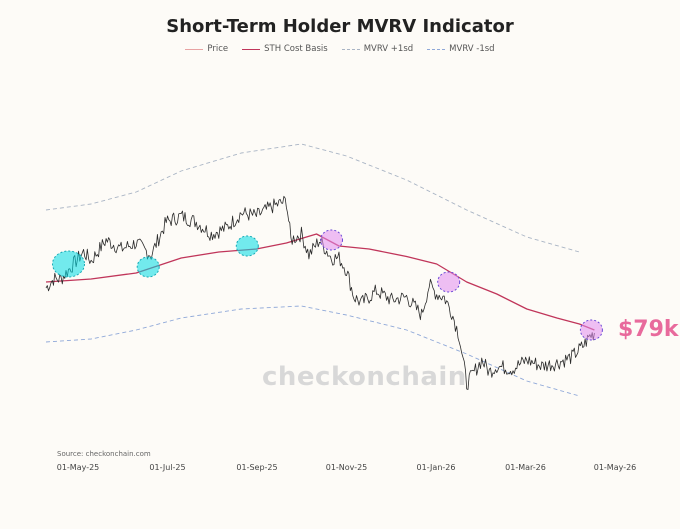 The image size is (680, 529). Describe the element at coordinates (525, 467) in the screenshot. I see `x-tick-label: 01-Mar-26` at that location.